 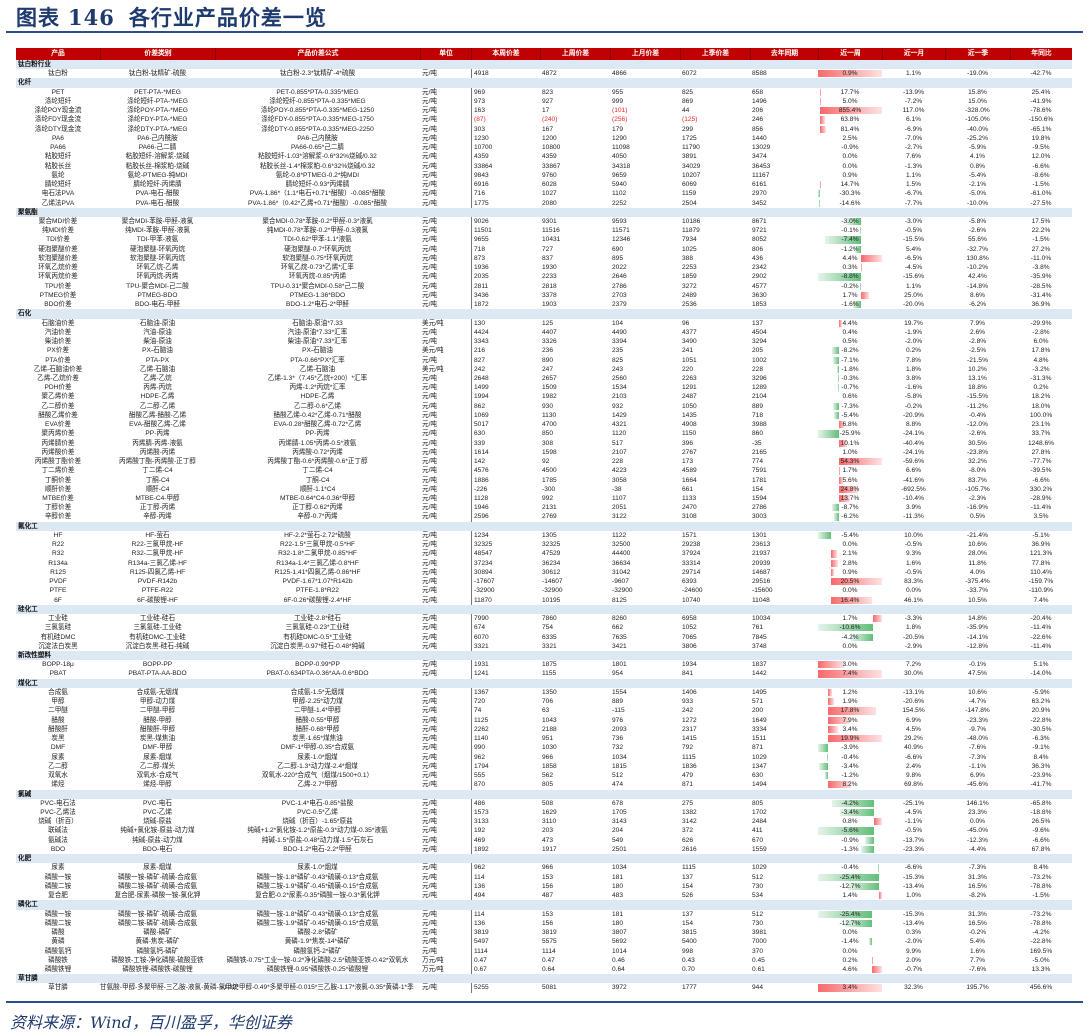 What do you see at coordinates (58, 738) in the screenshot?
I see `cell-product: 炭黑` at bounding box center [58, 738].